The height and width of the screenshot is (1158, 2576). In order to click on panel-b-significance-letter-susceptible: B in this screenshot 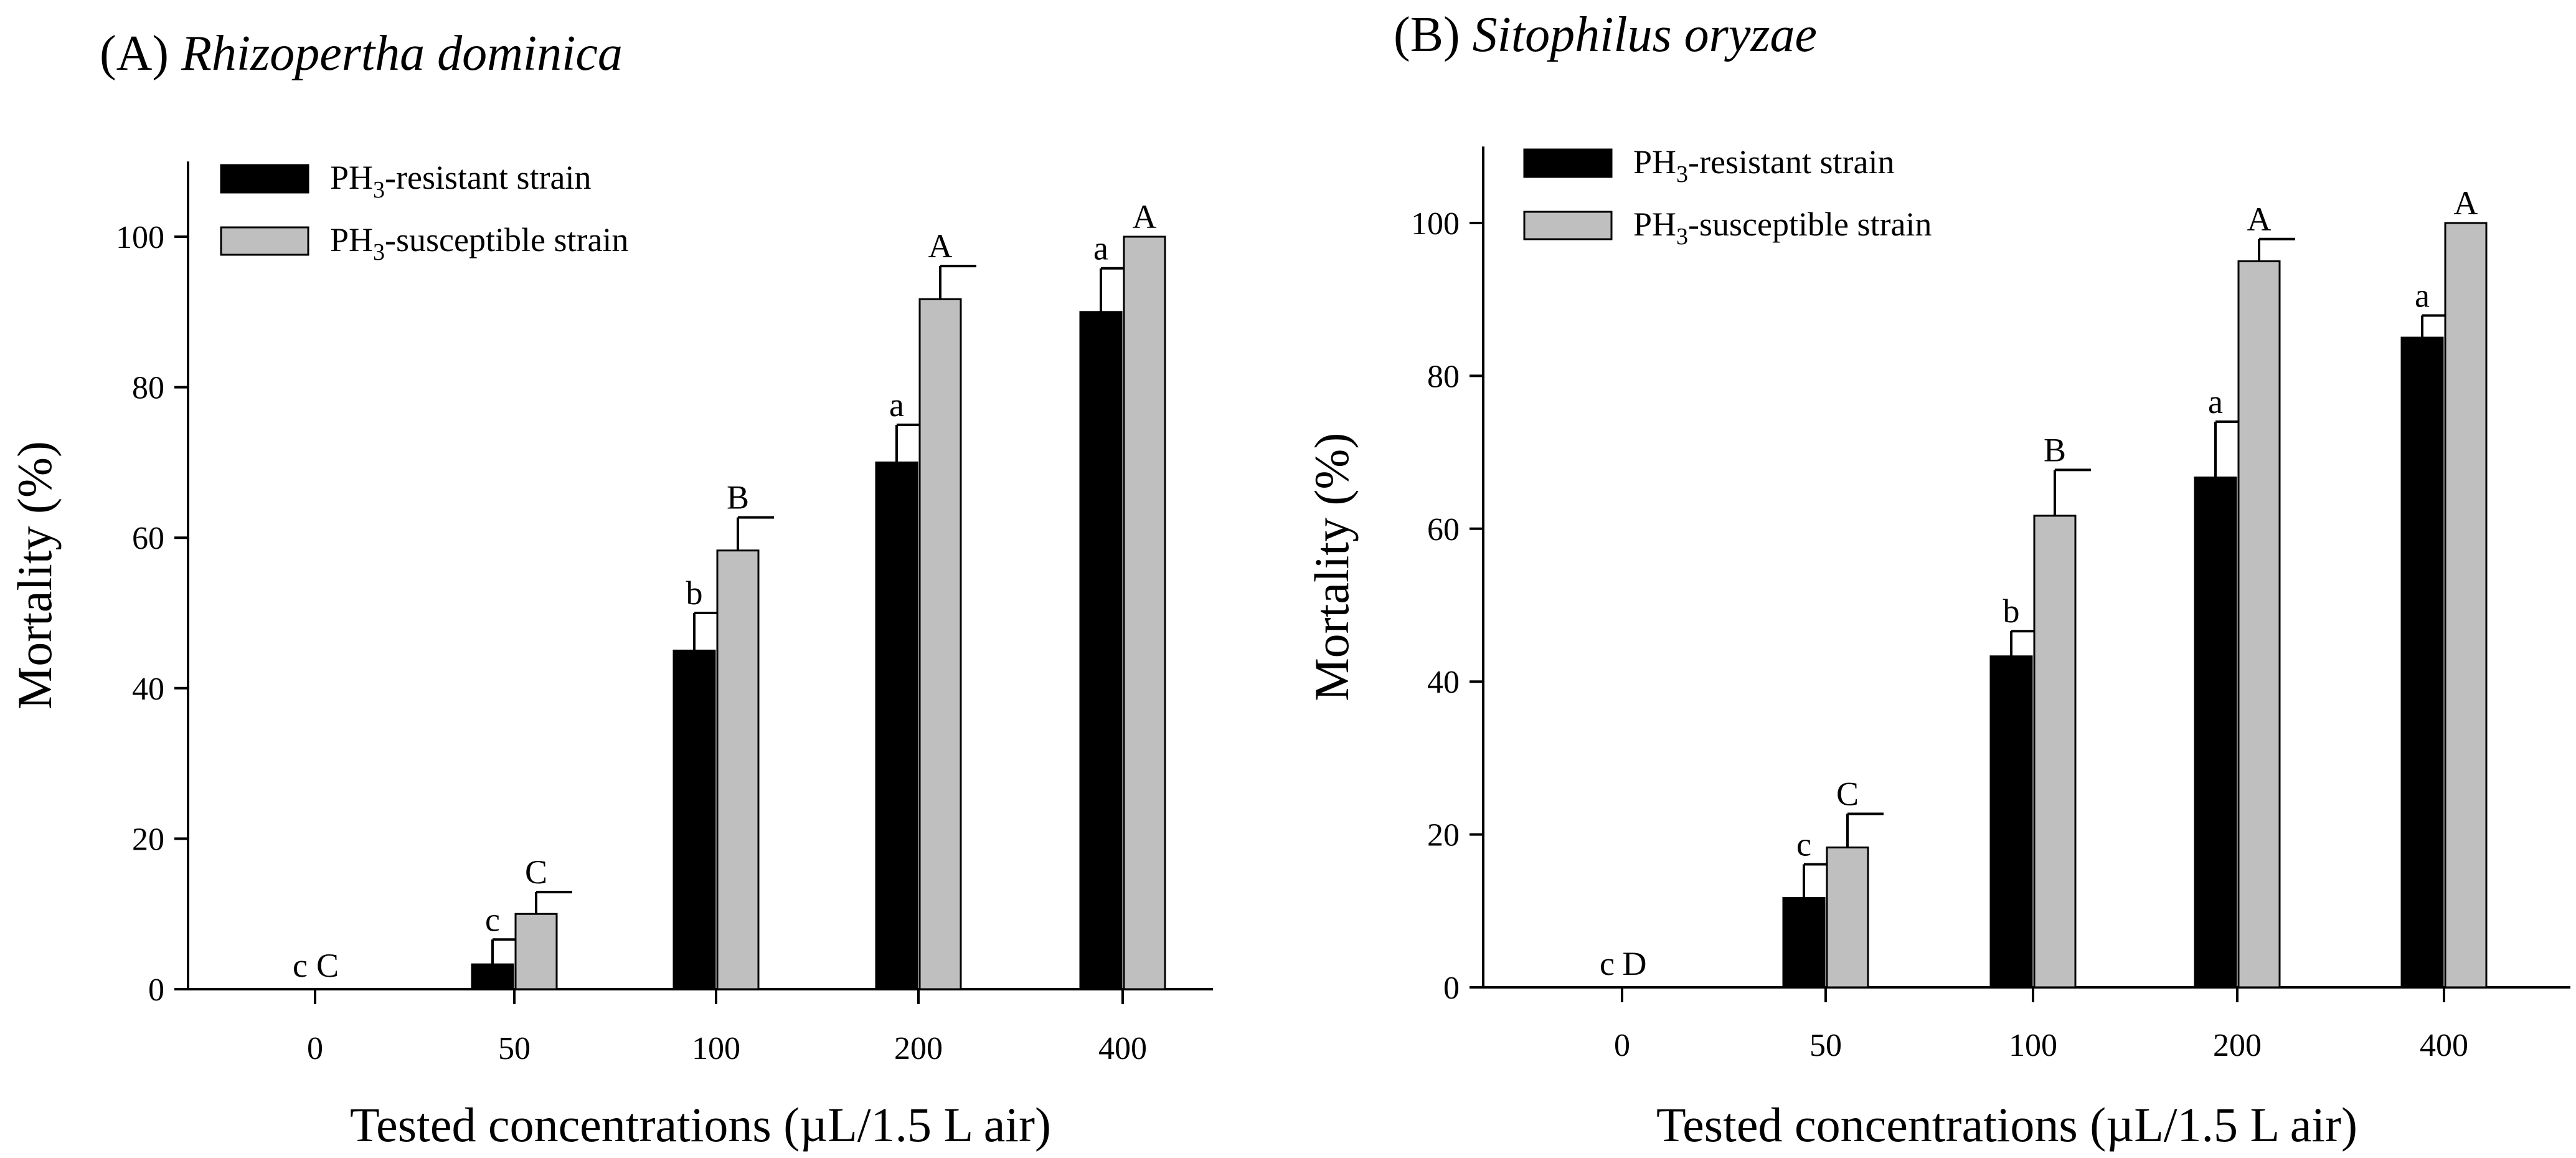, I will do `click(2055, 450)`.